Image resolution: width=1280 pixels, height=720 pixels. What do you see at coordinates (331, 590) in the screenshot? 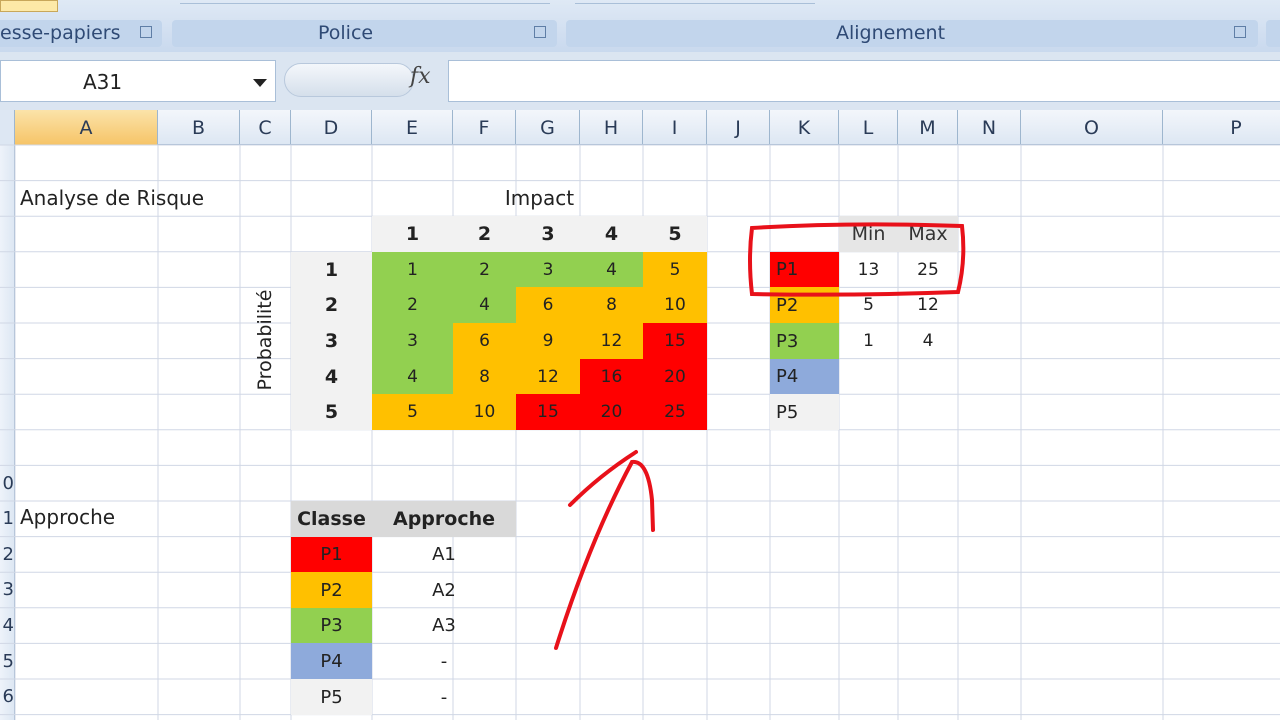
I see `approach-class: P2` at bounding box center [331, 590].